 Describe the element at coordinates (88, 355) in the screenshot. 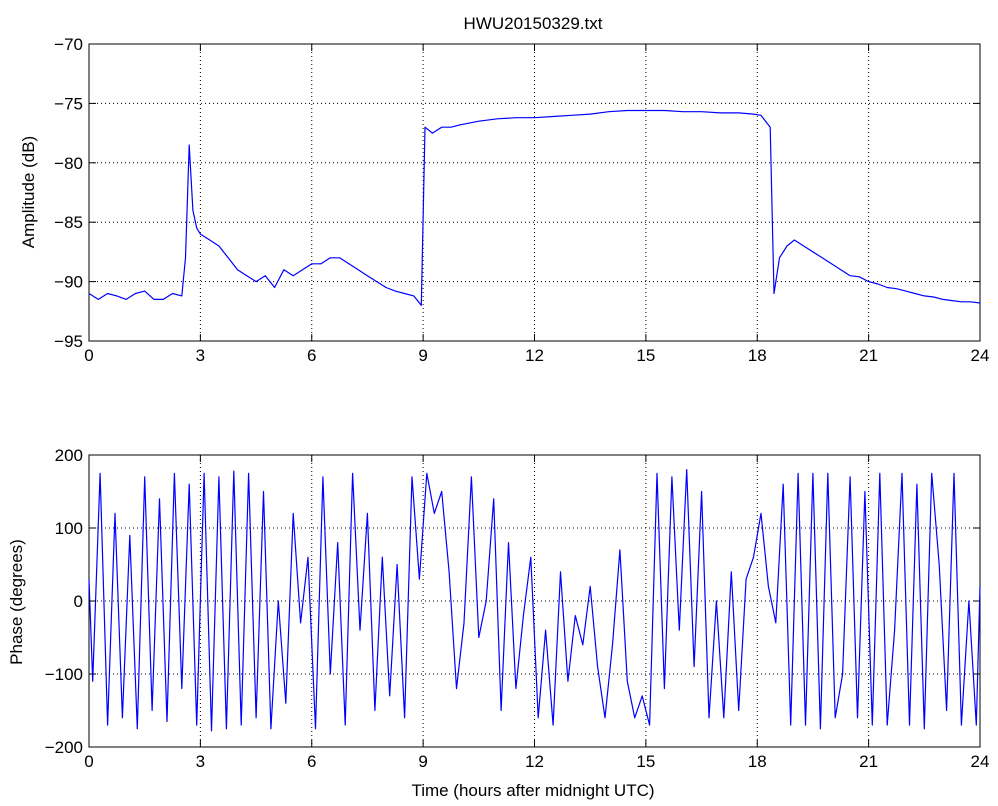

I see `amplitude-x-tick-label: 0` at that location.